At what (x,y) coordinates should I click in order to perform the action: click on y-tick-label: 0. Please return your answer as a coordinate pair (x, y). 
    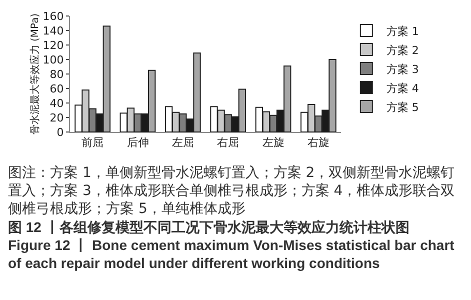
    Looking at the image, I should click on (60, 132).